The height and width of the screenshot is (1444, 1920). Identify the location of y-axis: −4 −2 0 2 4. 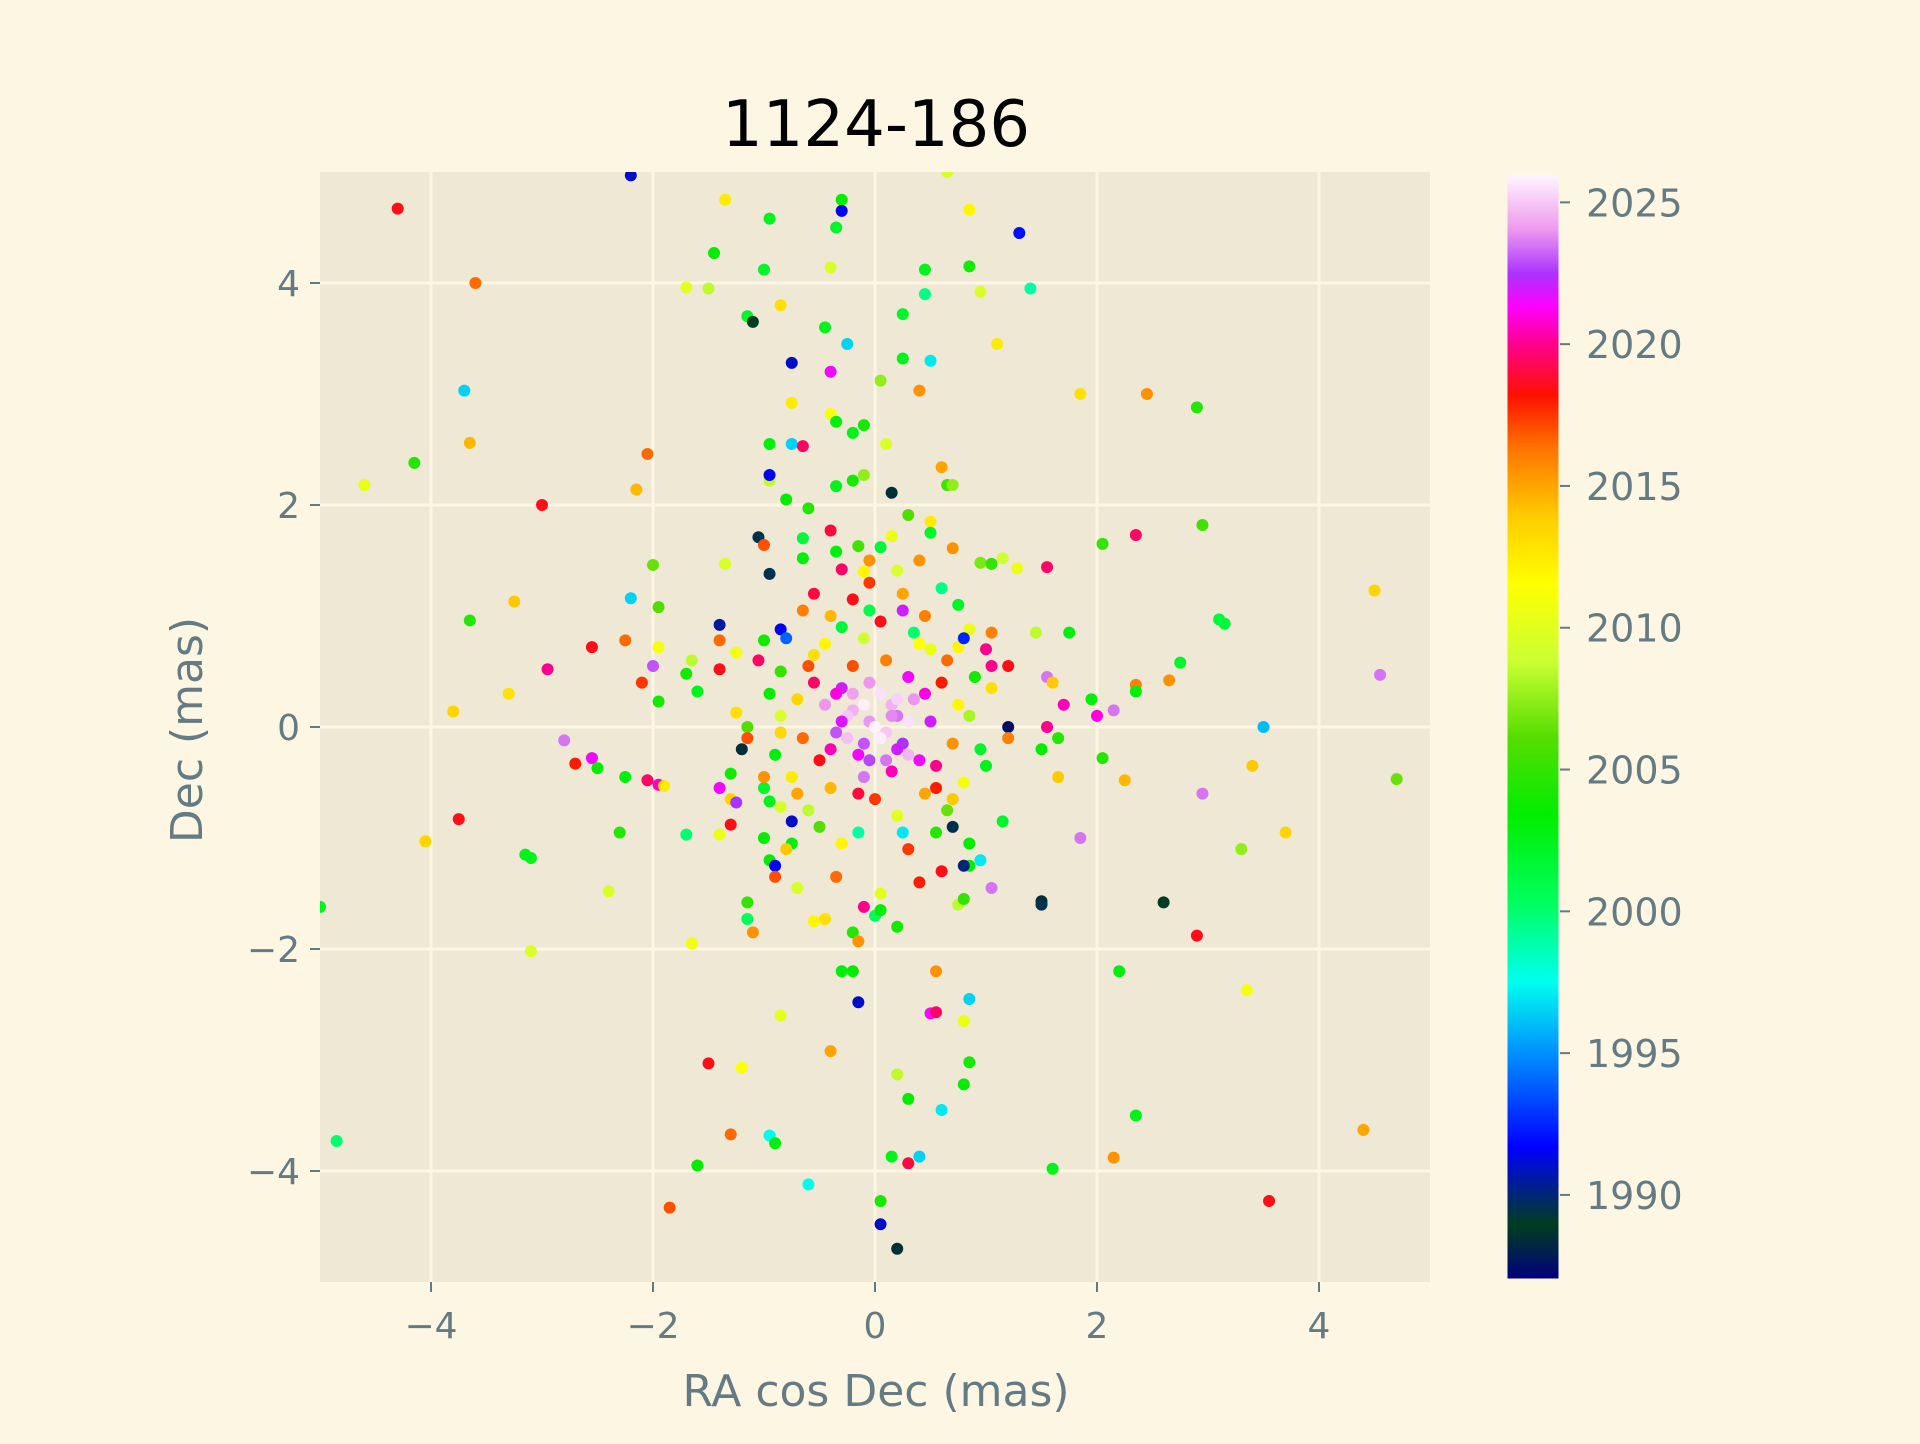
(283, 728).